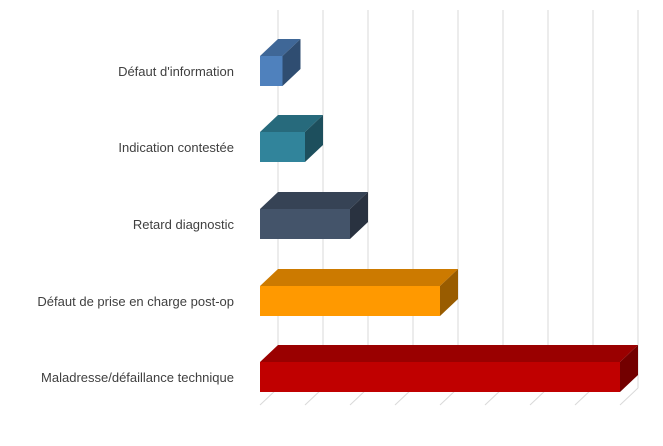 The height and width of the screenshot is (446, 663). I want to click on category-label: Défaut de prise en charge post-op, so click(135, 301).